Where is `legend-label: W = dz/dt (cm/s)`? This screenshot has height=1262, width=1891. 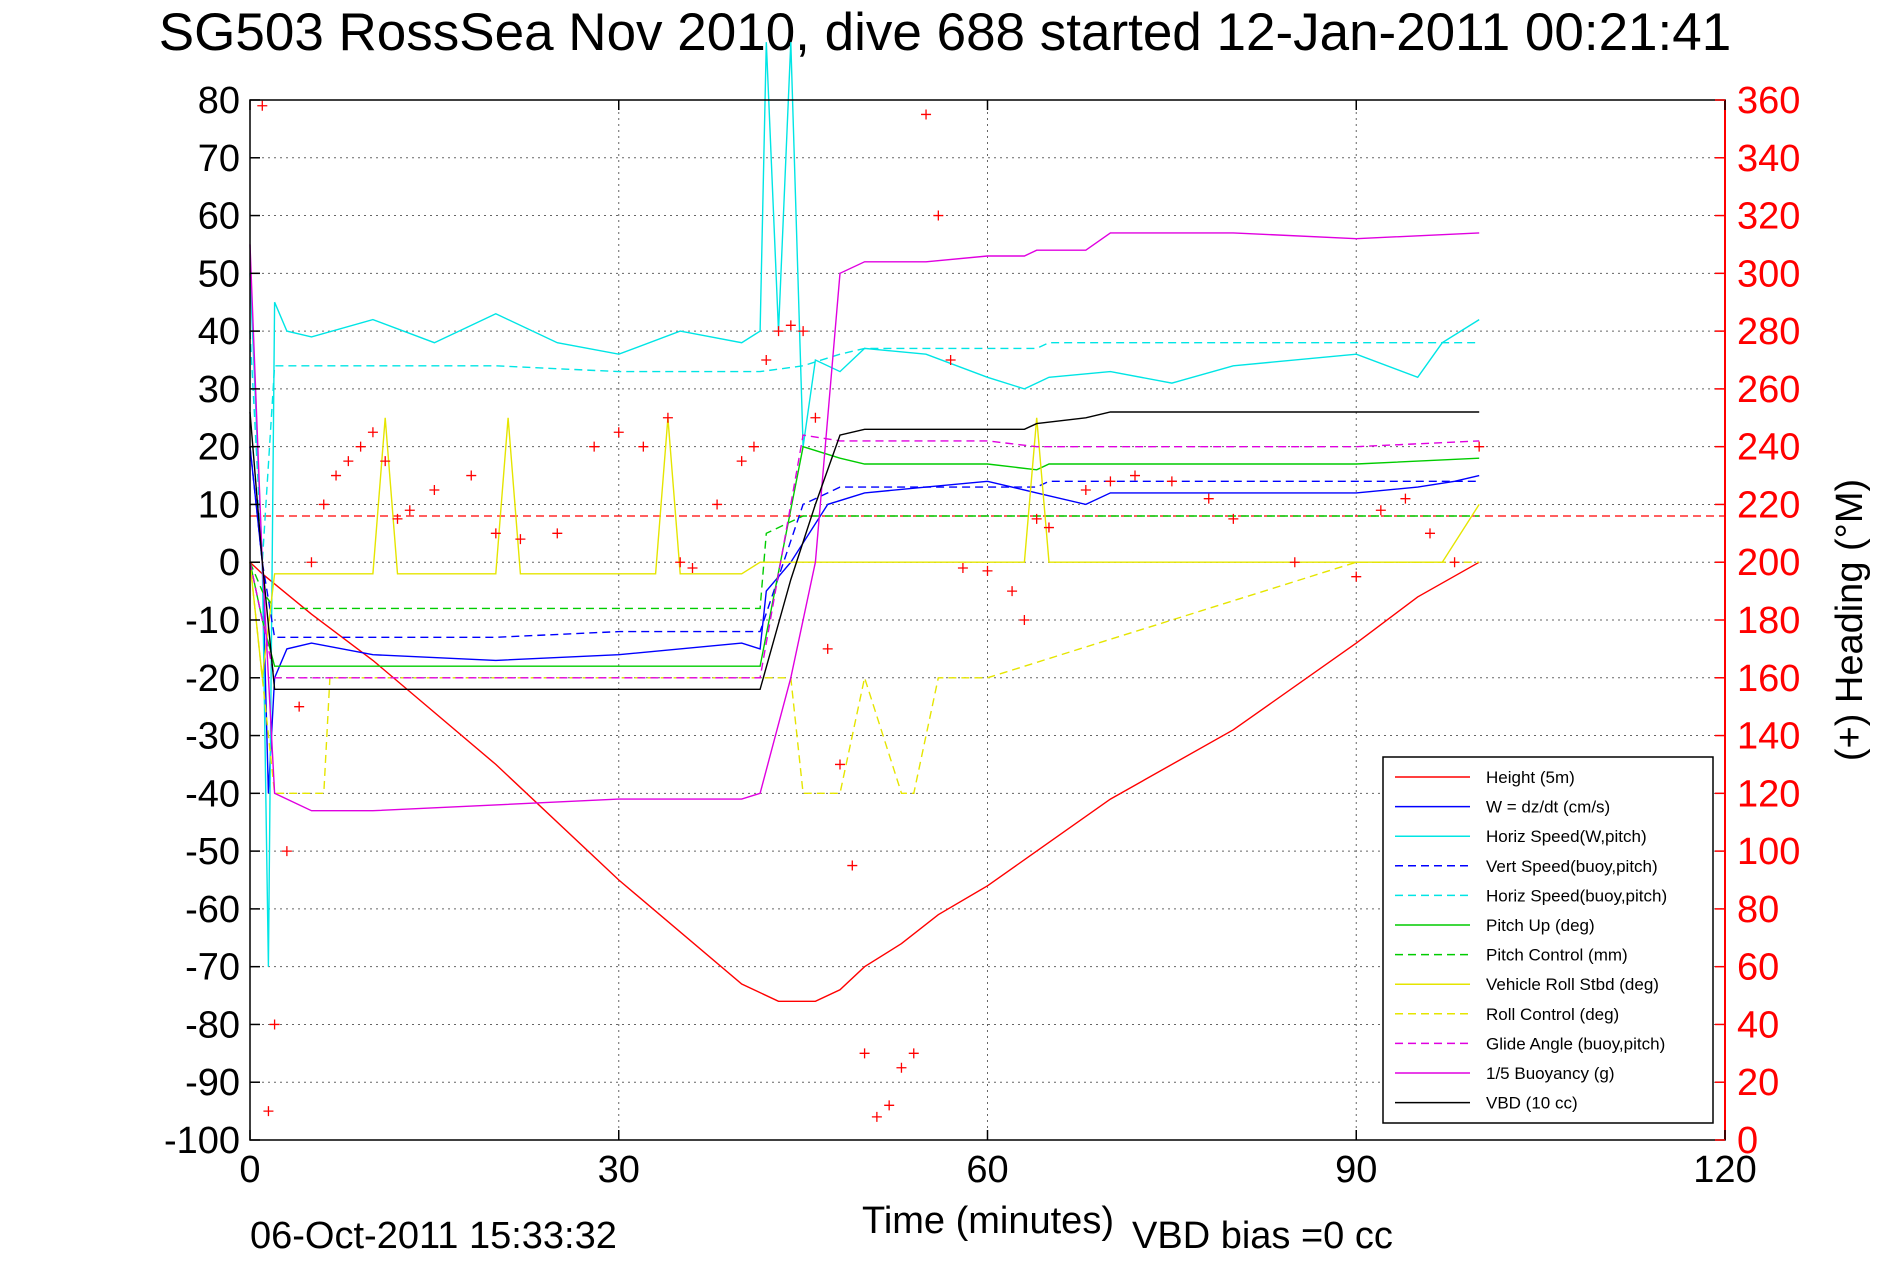 legend-label: W = dz/dt (cm/s) is located at coordinates (1548, 807).